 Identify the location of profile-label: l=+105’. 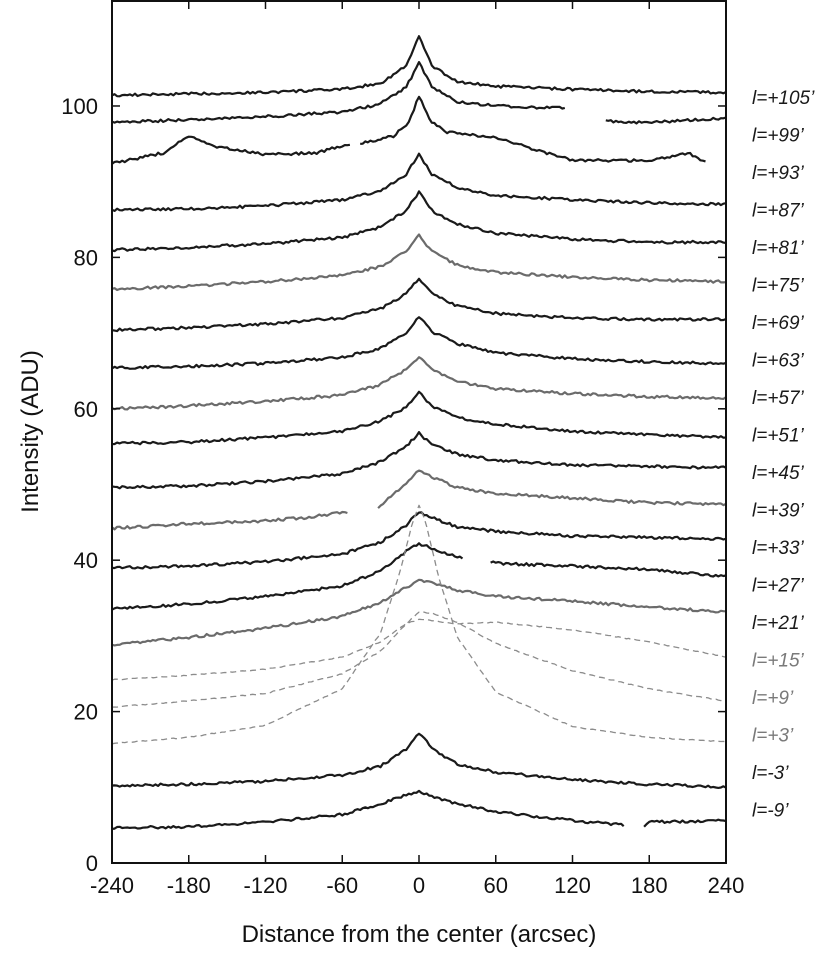
(783, 98).